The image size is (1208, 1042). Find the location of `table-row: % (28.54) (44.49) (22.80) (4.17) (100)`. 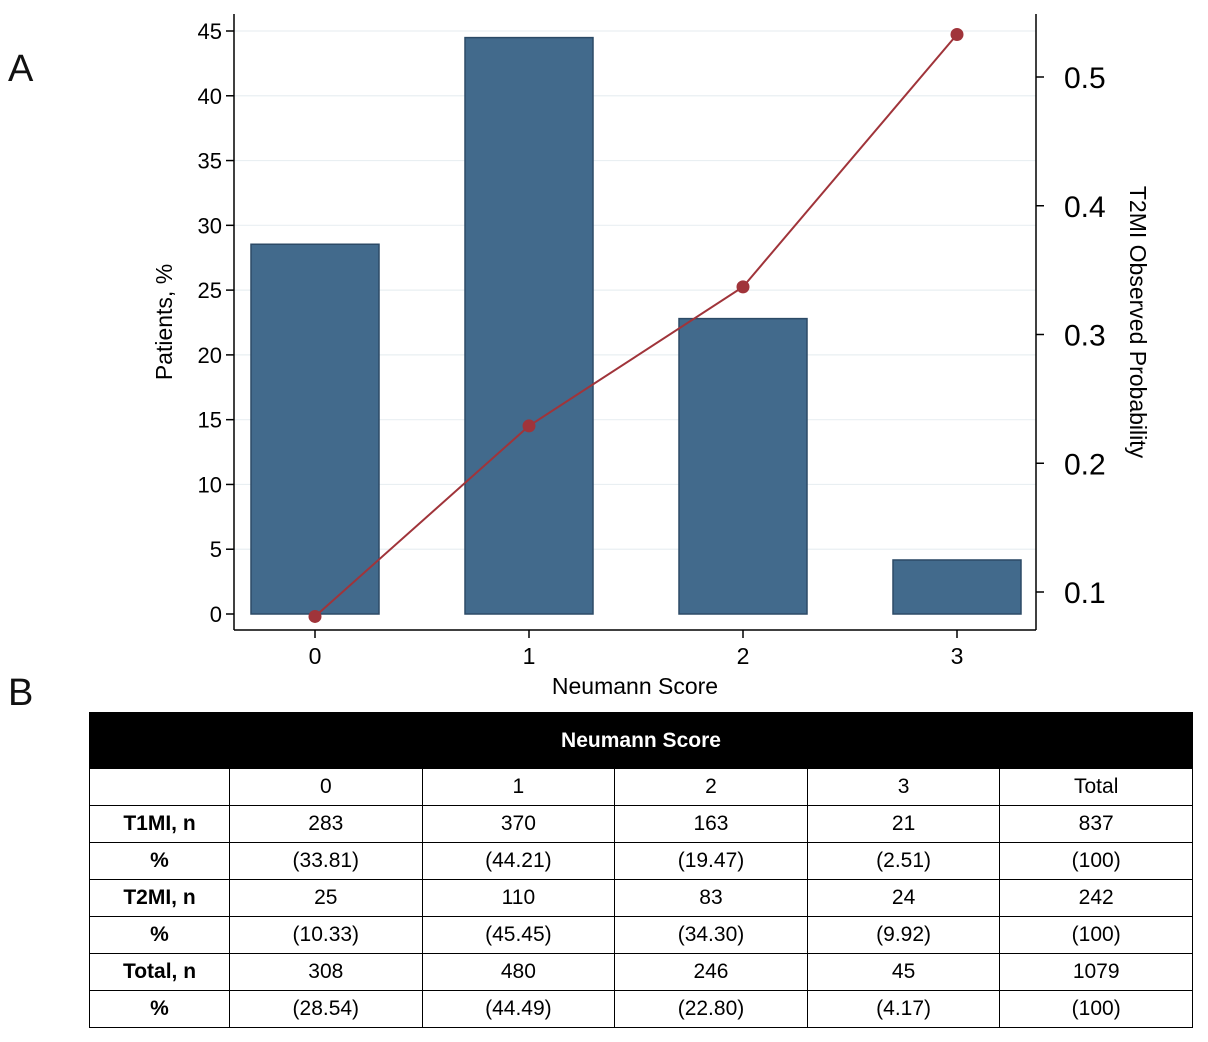

table-row: % (28.54) (44.49) (22.80) (4.17) (100) is located at coordinates (641, 1009).